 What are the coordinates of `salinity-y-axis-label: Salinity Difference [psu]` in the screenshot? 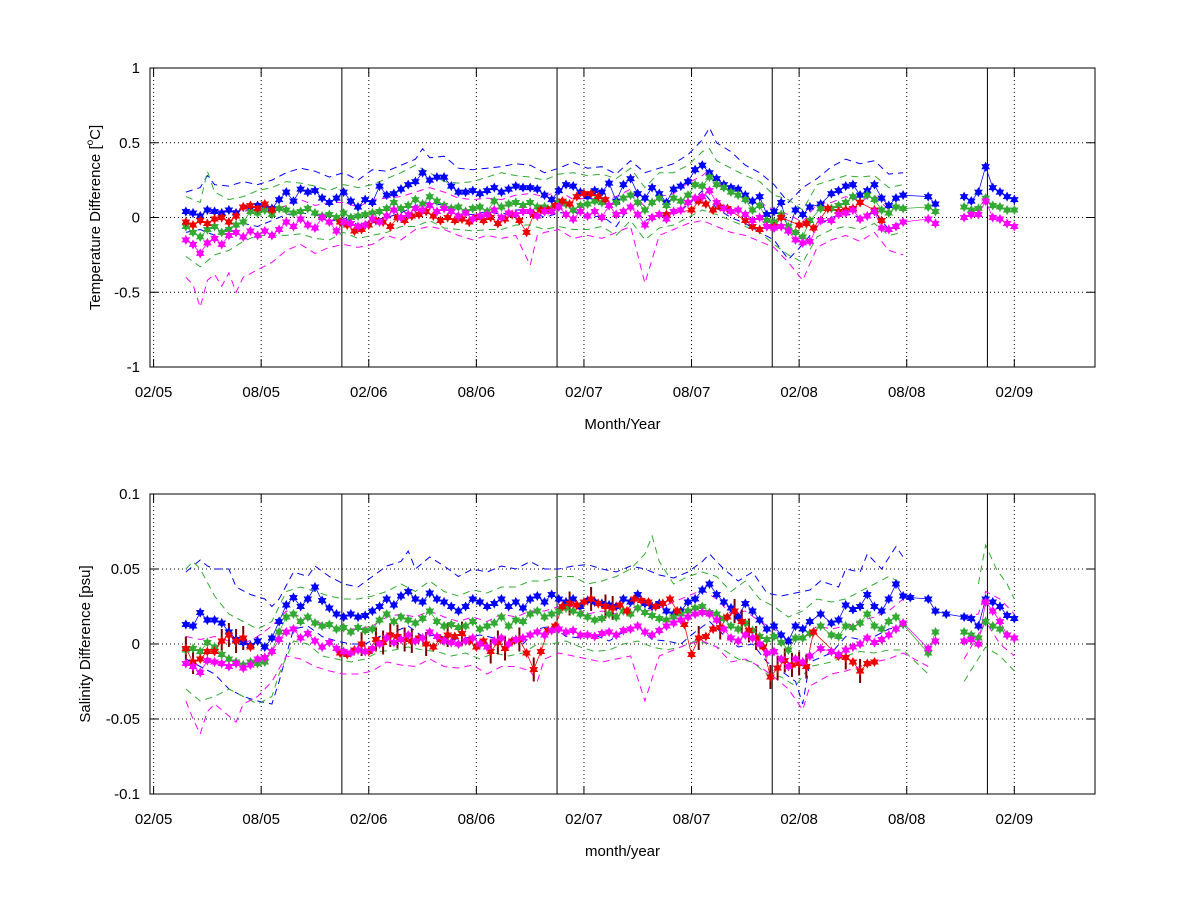 It's located at (85, 643).